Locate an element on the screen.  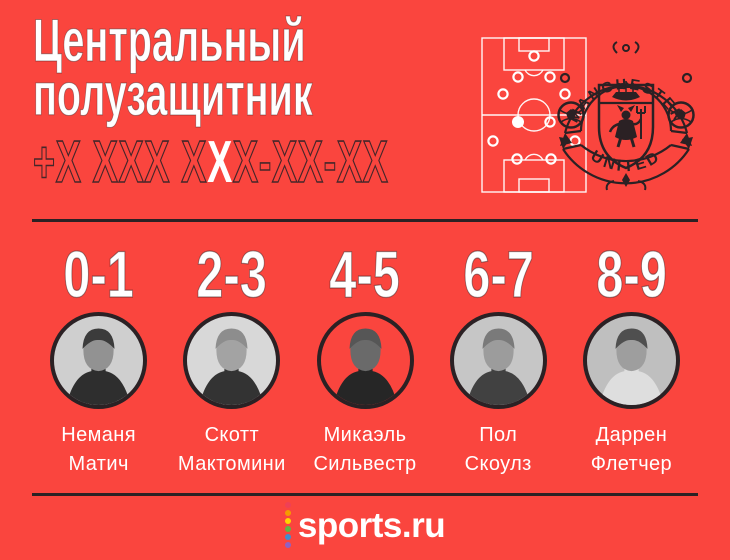
player-name: Пол Скоулз is located at coordinates (498, 449).